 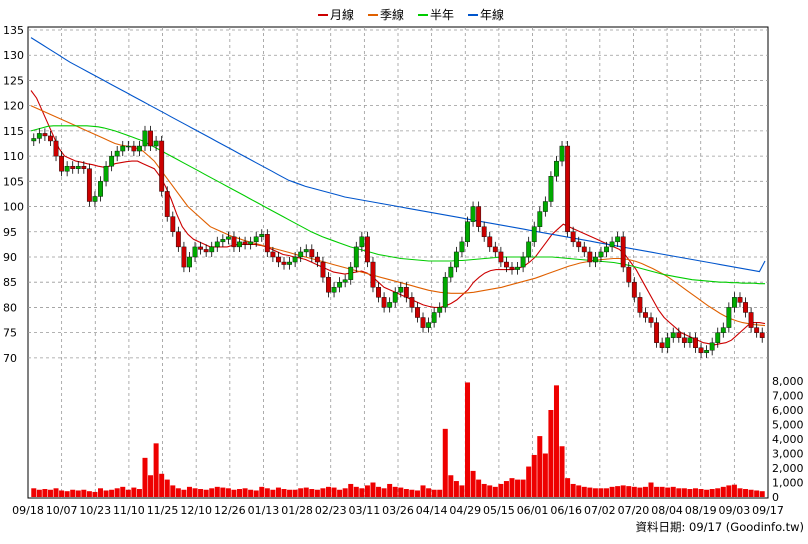 What do you see at coordinates (667, 510) in the screenshot?
I see `x-tick-label: 08/04` at bounding box center [667, 510].